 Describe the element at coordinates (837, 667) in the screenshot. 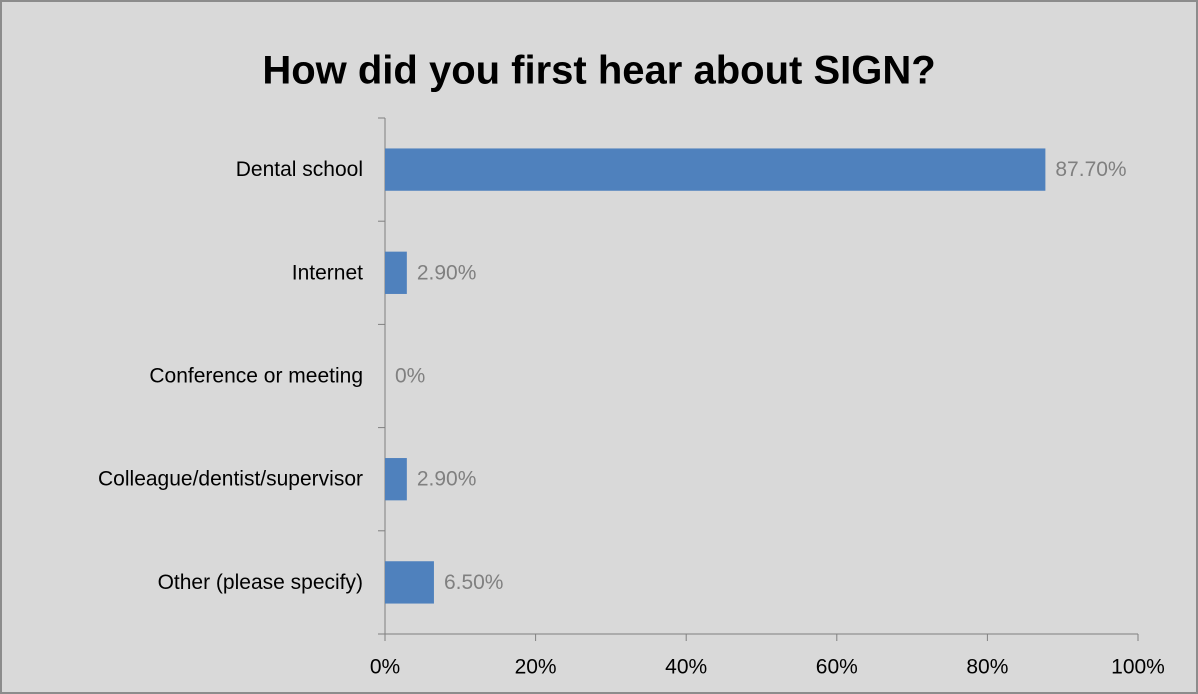

I see `x-tick-label: 60%` at that location.